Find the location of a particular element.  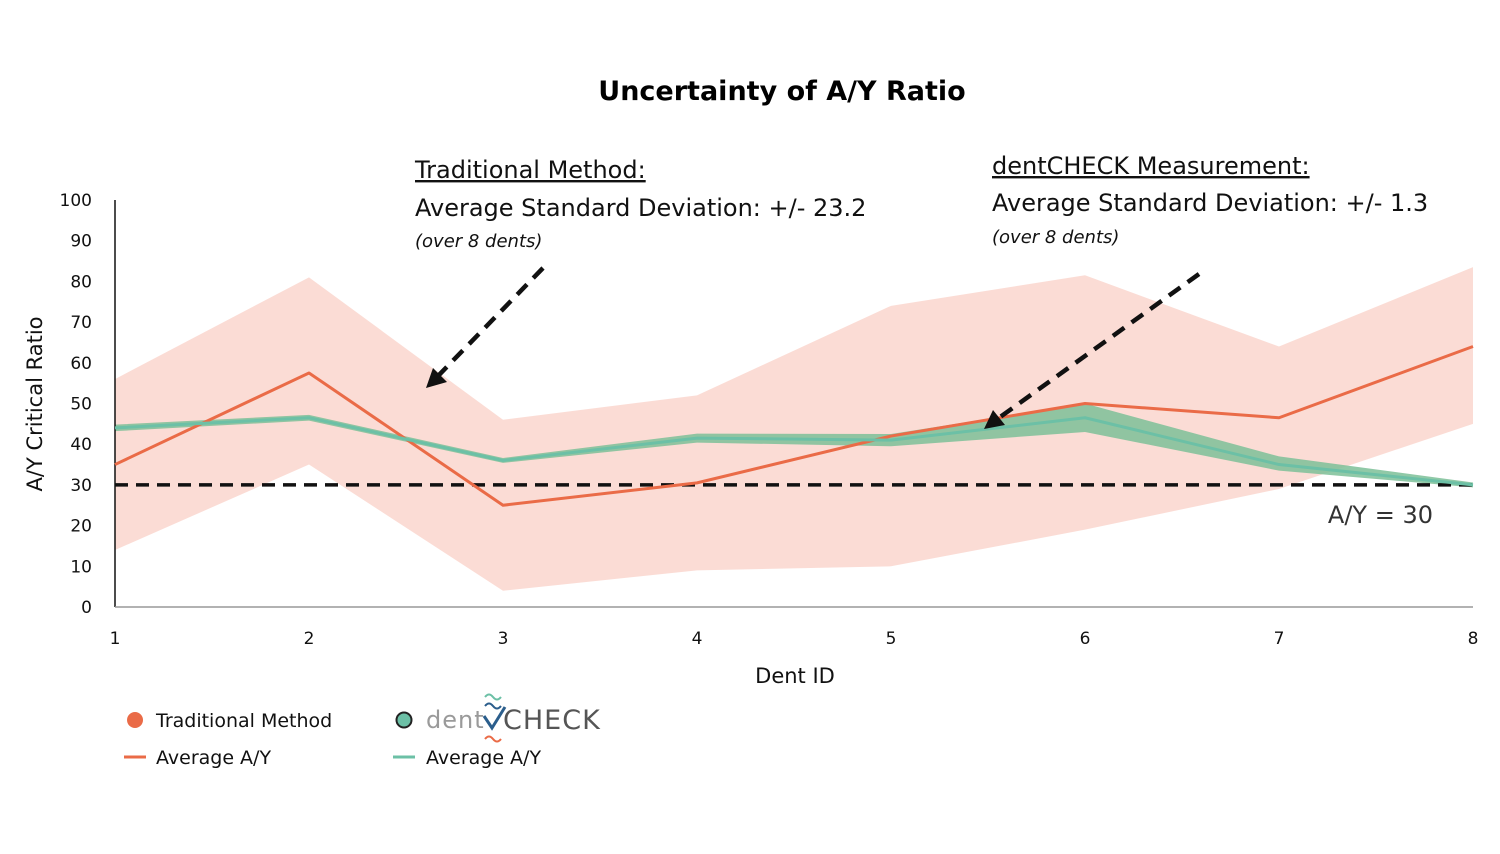

y-tick-20: 20 is located at coordinates (81, 527).